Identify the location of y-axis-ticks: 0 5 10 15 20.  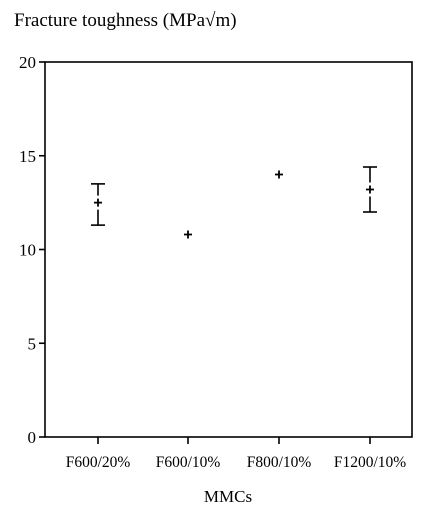
(32, 250).